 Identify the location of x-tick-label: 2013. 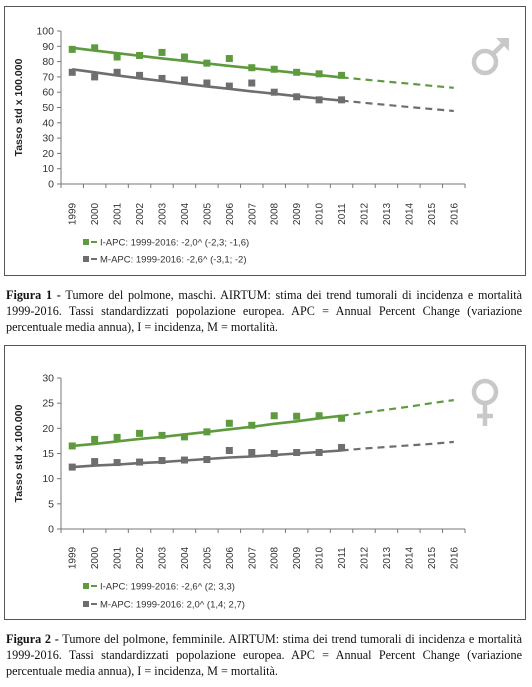
(387, 557).